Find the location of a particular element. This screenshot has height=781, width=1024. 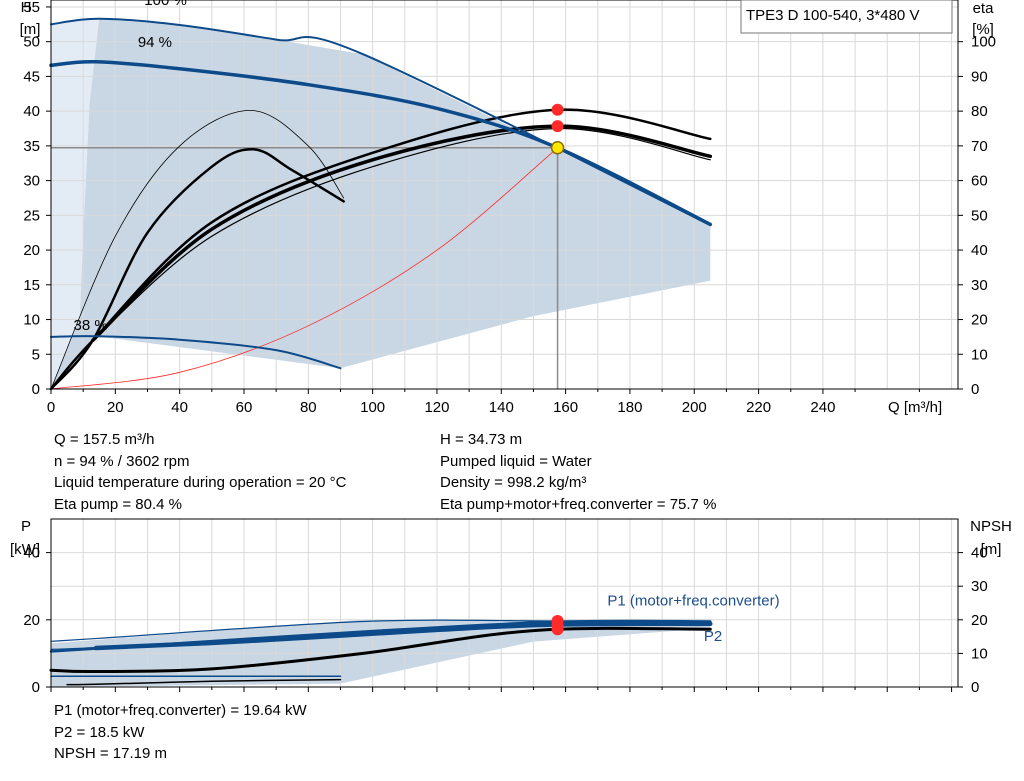

x-tick-label: 80 is located at coordinates (308, 407).